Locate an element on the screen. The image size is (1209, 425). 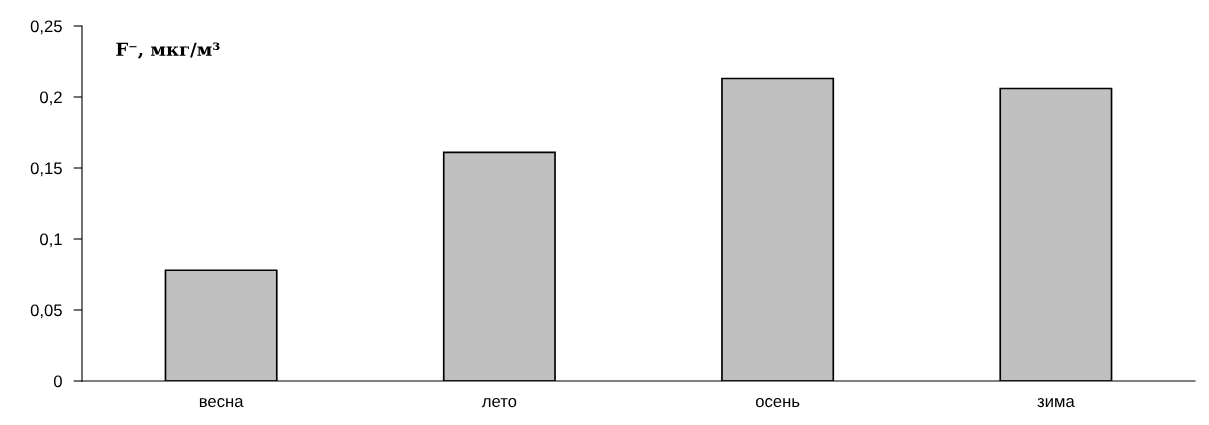
y-tick-label: 0,15 is located at coordinates (46, 169).